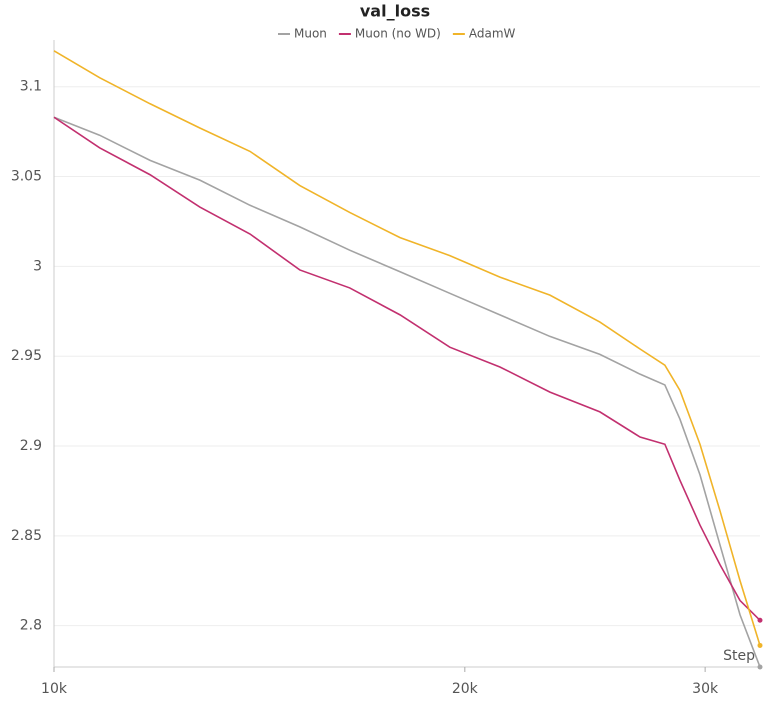 This screenshot has width=776, height=707. Describe the element at coordinates (465, 689) in the screenshot. I see `x-tick-label: 20k` at that location.